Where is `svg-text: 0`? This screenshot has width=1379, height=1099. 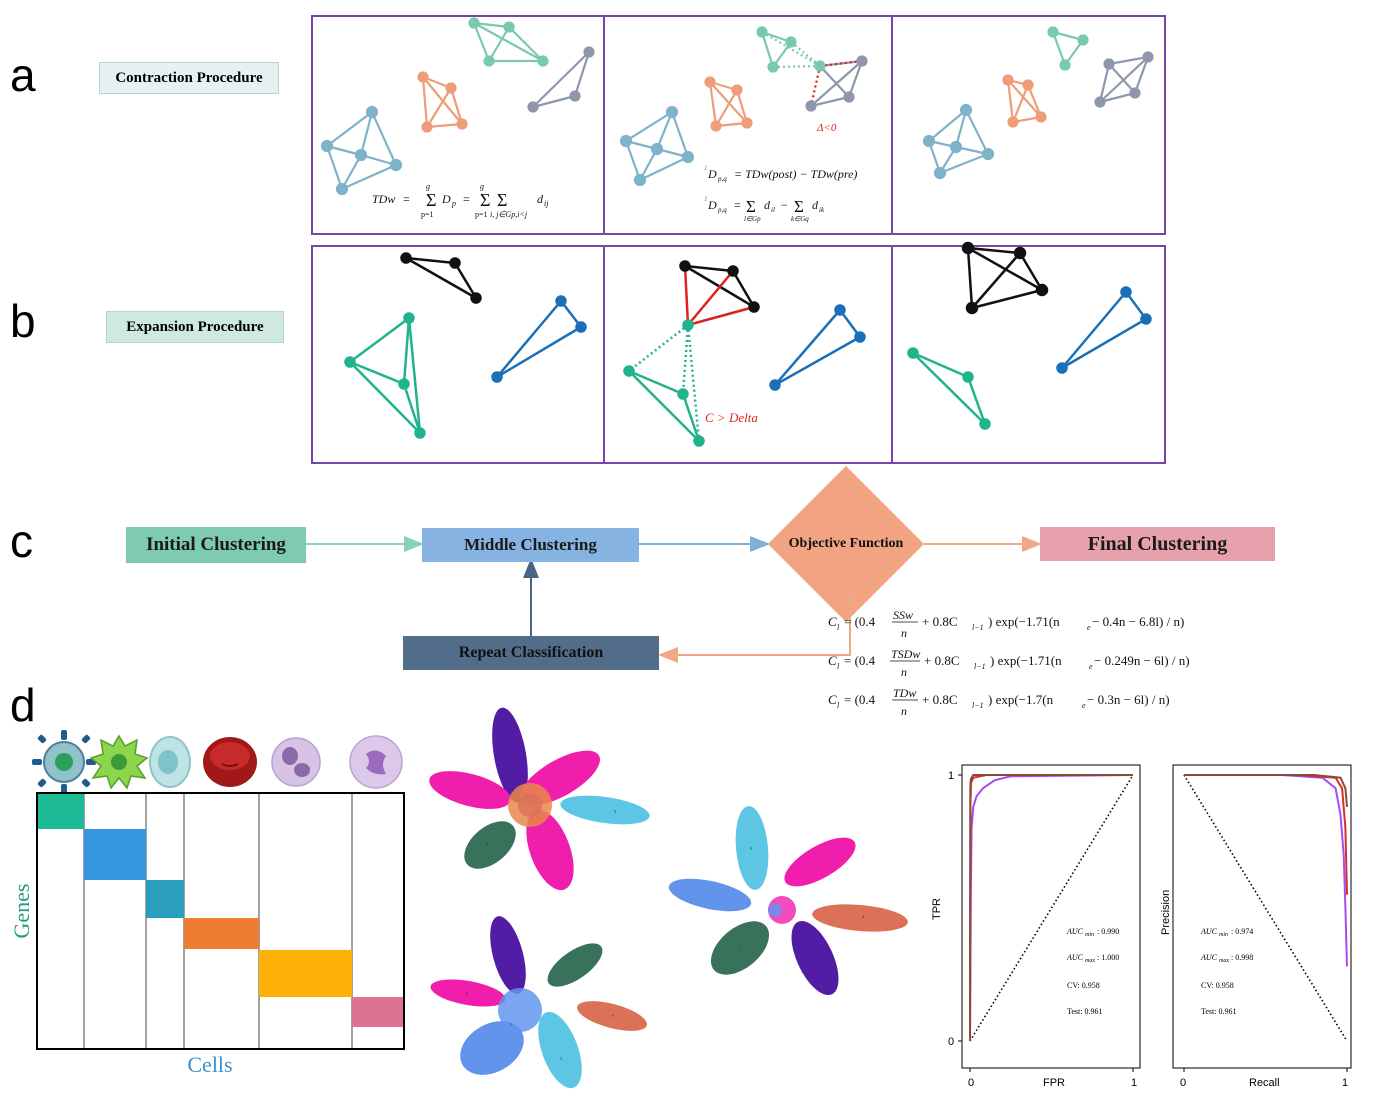
svg-text: 0 is located at coordinates (751, 848).